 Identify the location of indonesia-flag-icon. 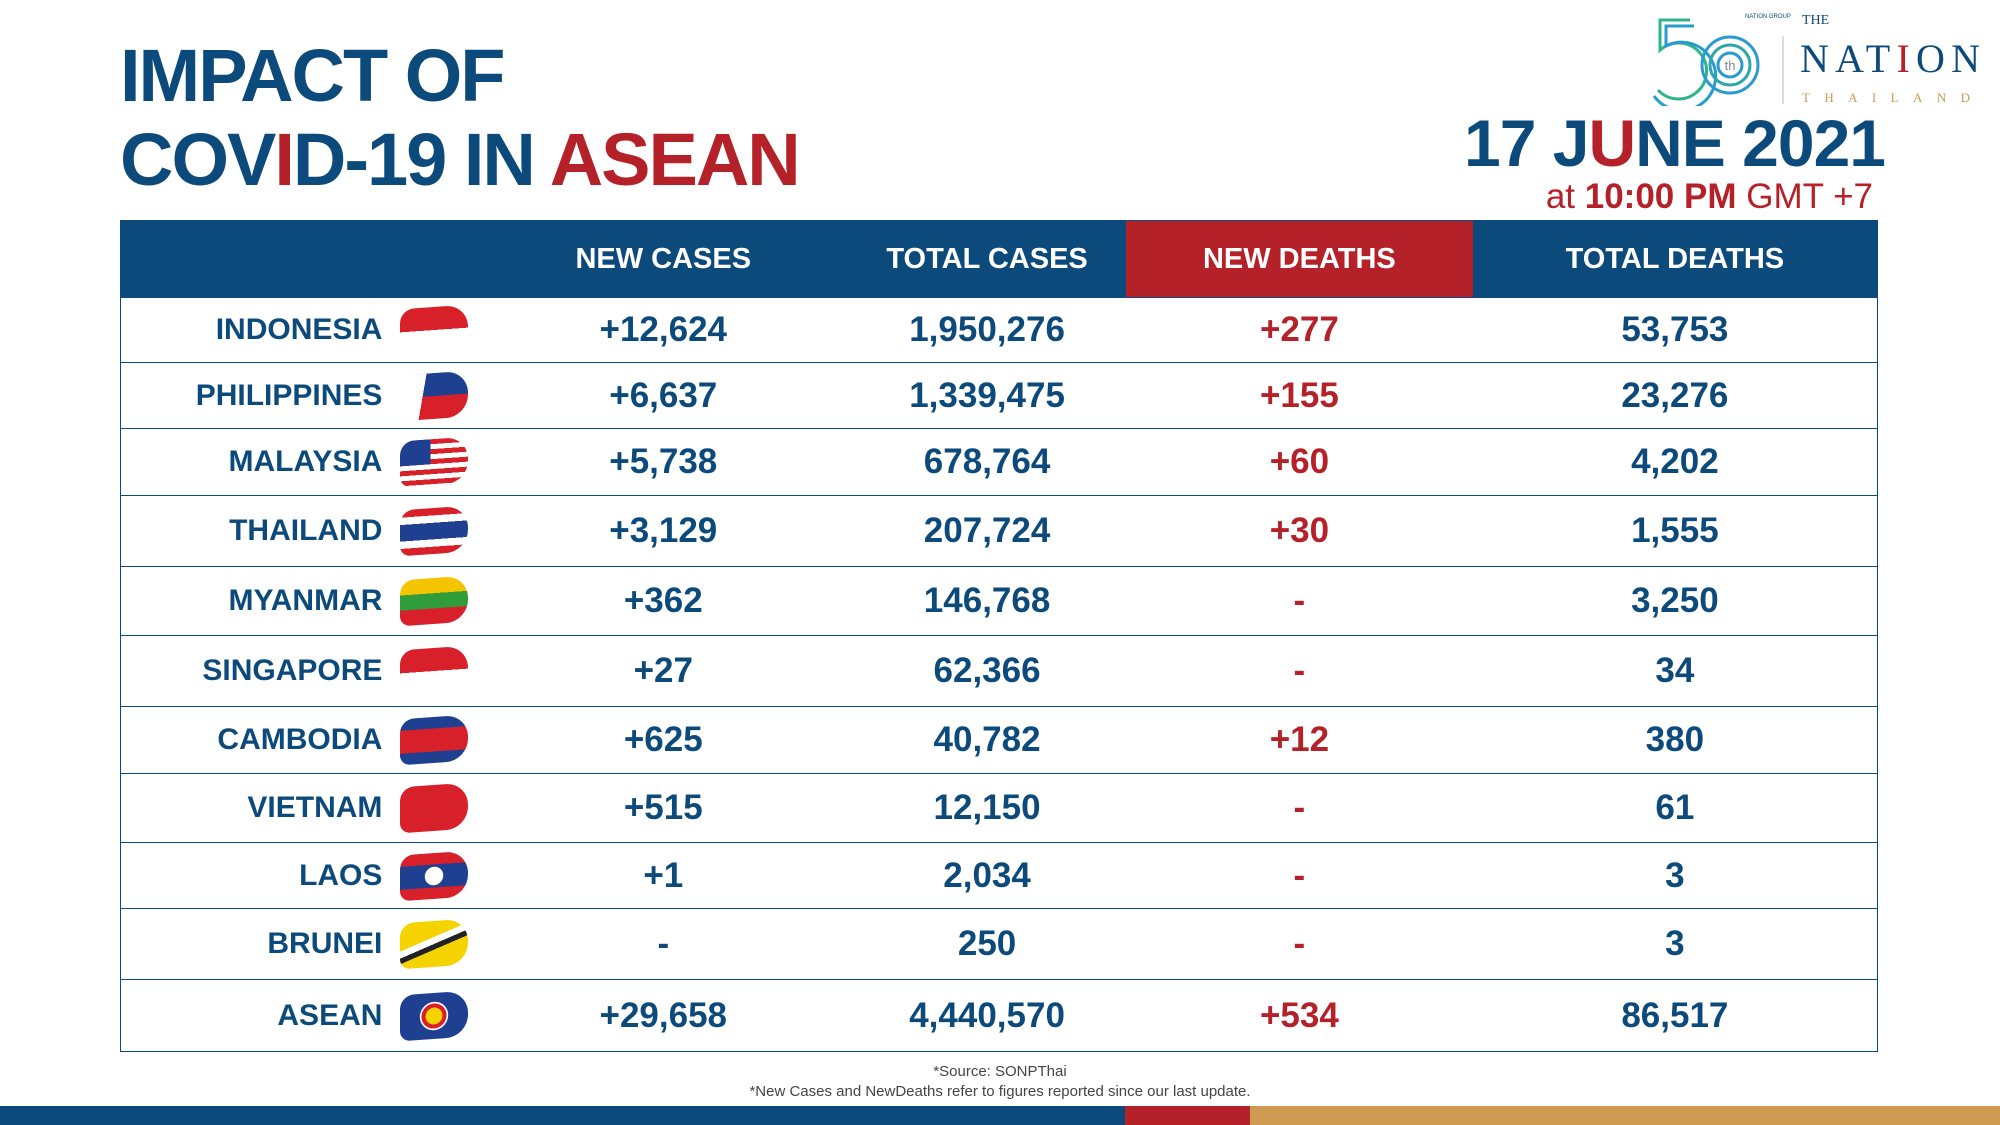
(434, 330).